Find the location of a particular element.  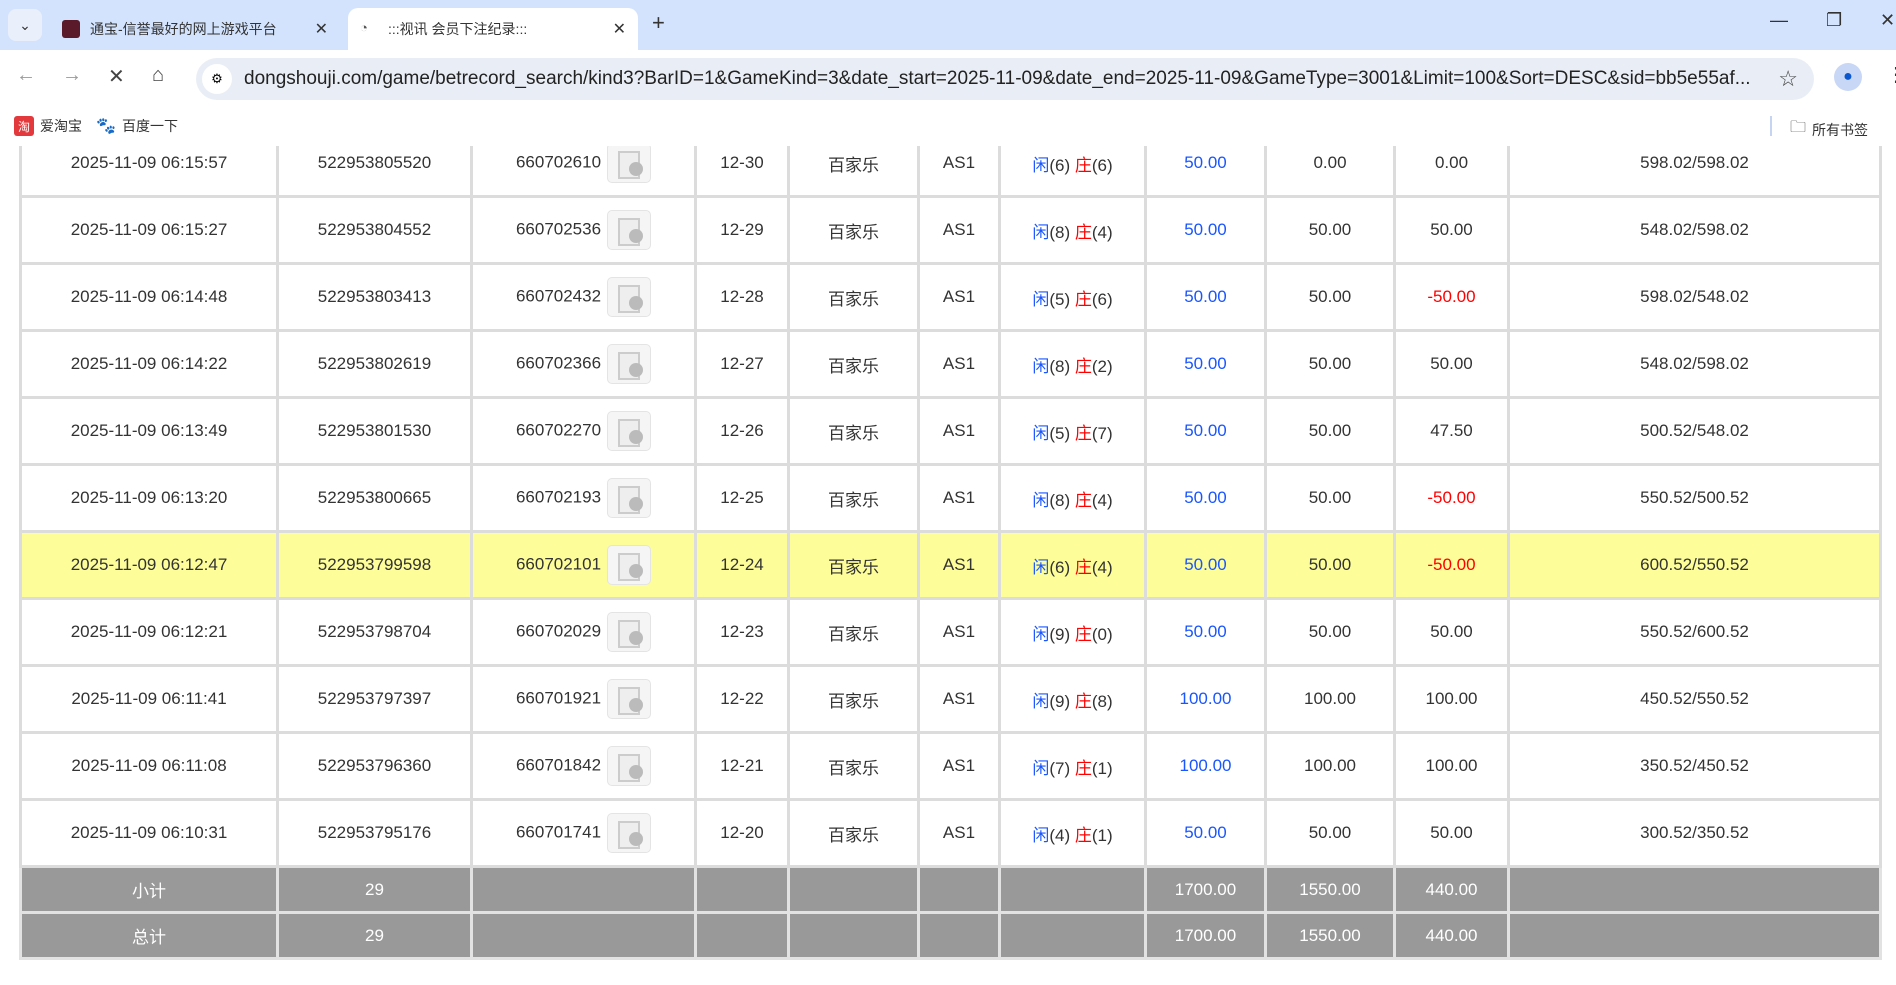

back-icon: ← is located at coordinates (26, 75).